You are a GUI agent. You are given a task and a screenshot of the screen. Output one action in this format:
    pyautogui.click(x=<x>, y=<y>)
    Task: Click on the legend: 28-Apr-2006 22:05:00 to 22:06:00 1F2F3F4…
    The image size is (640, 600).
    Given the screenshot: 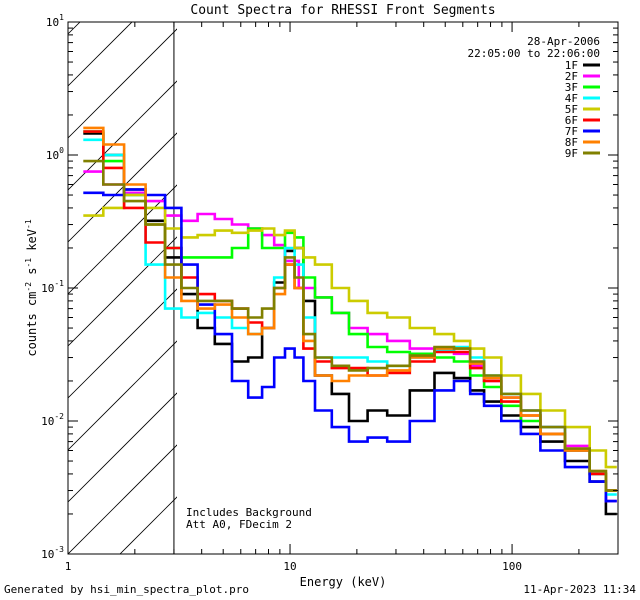 What is the action you would take?
    pyautogui.click(x=534, y=97)
    